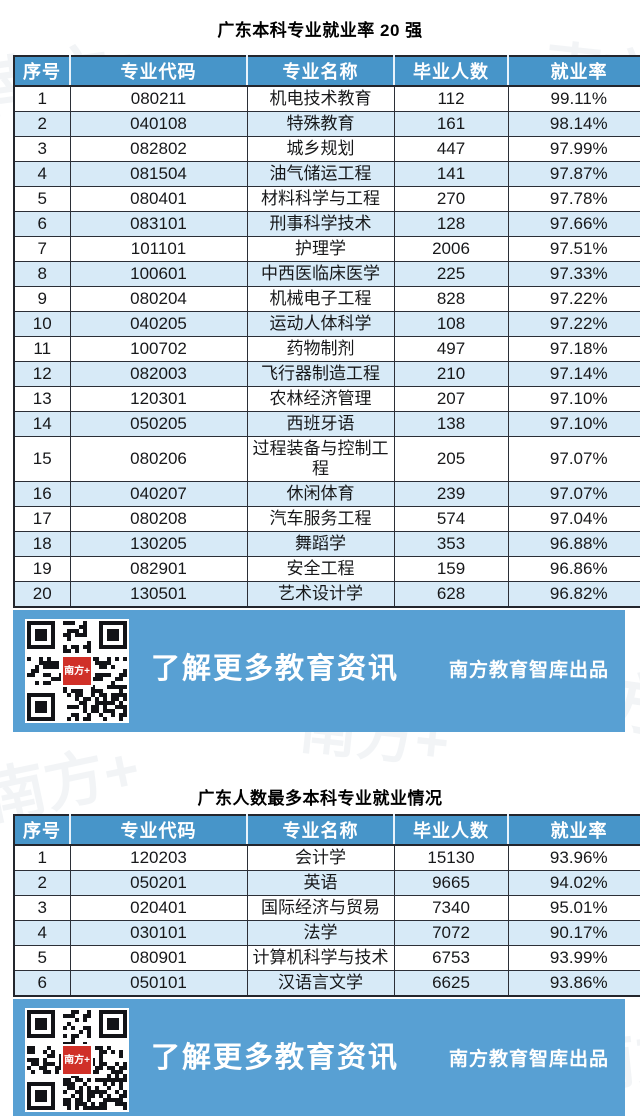 The height and width of the screenshot is (1116, 640). I want to click on cell-rank: 2, so click(42, 124).